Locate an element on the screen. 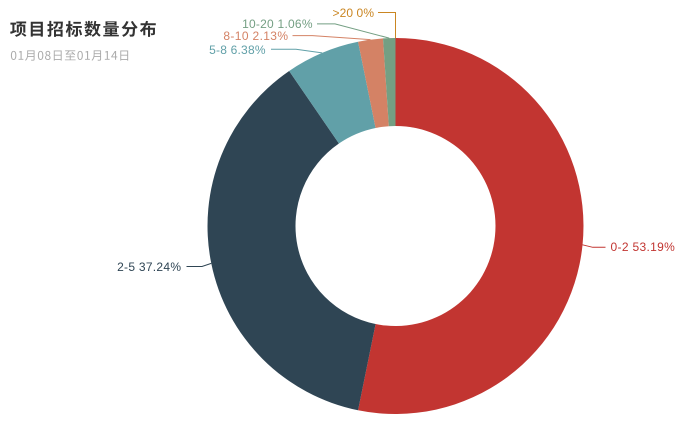 This screenshot has height=422, width=681. svg-text: 10-20 1.06% is located at coordinates (277, 24).